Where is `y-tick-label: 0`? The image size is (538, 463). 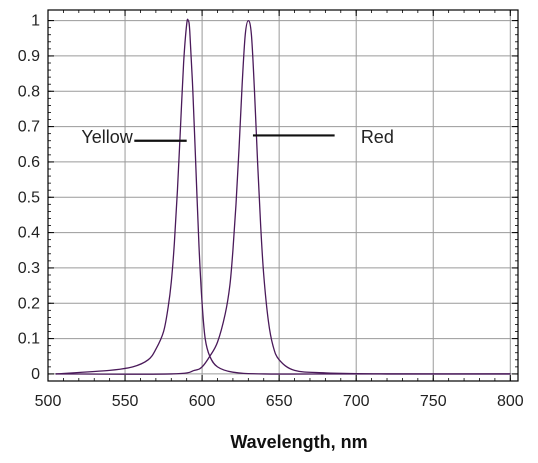 y-tick-label: 0 is located at coordinates (35, 374).